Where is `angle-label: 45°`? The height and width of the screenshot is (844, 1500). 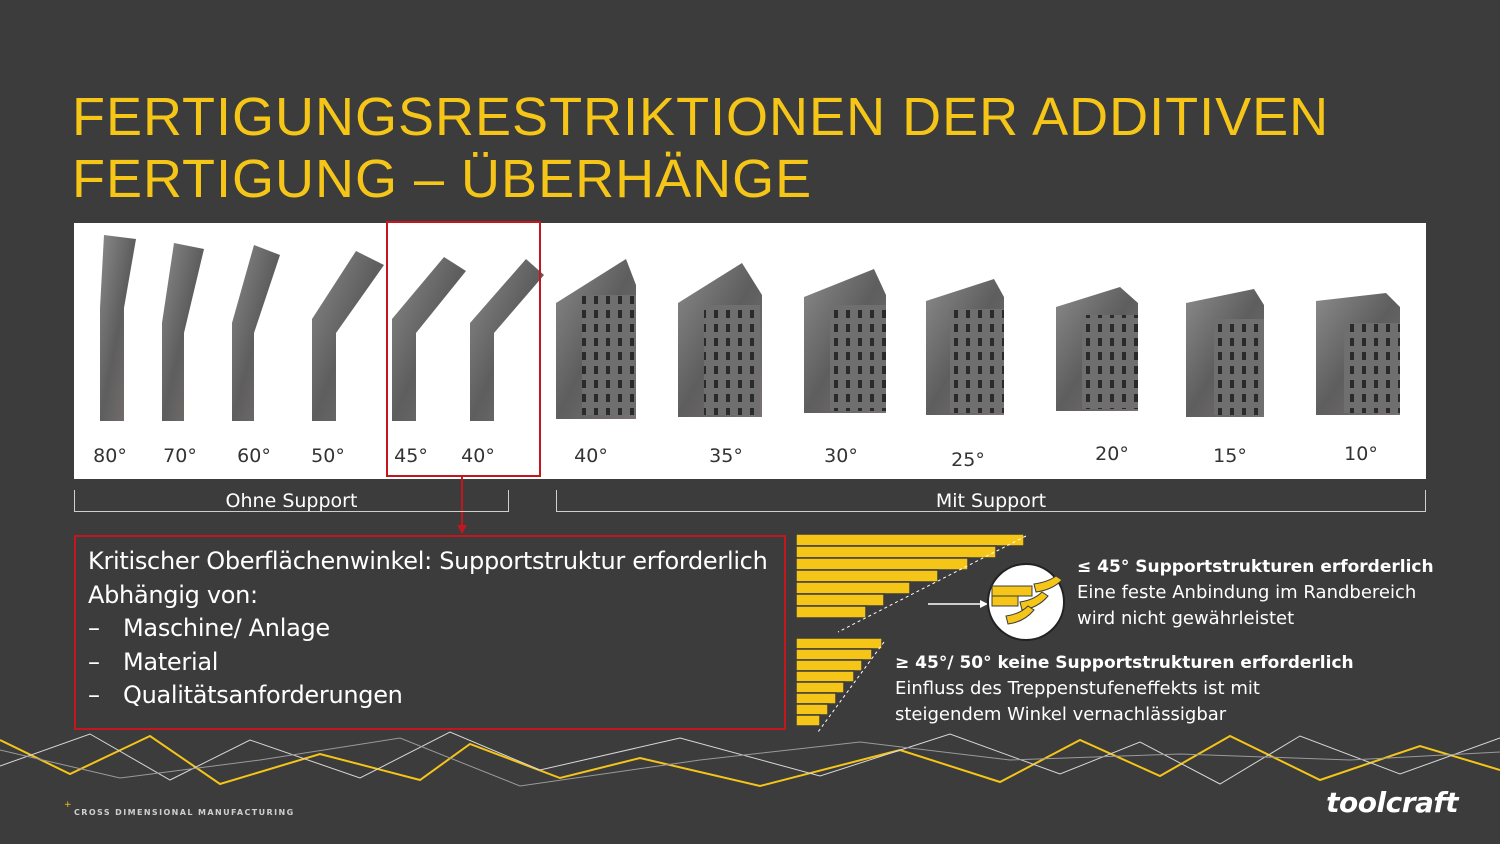 angle-label: 45° is located at coordinates (411, 456).